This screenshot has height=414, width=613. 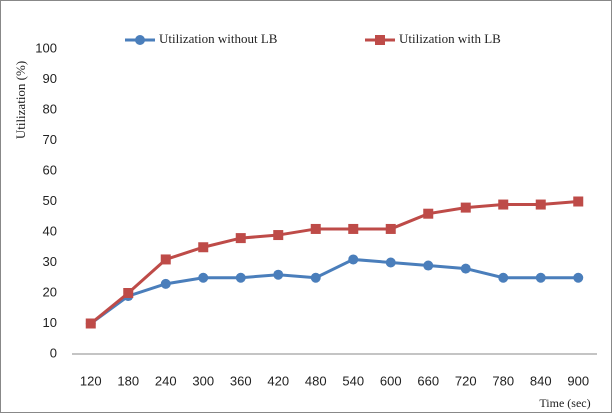 What do you see at coordinates (50, 139) in the screenshot?
I see `y-tick-label: 70` at bounding box center [50, 139].